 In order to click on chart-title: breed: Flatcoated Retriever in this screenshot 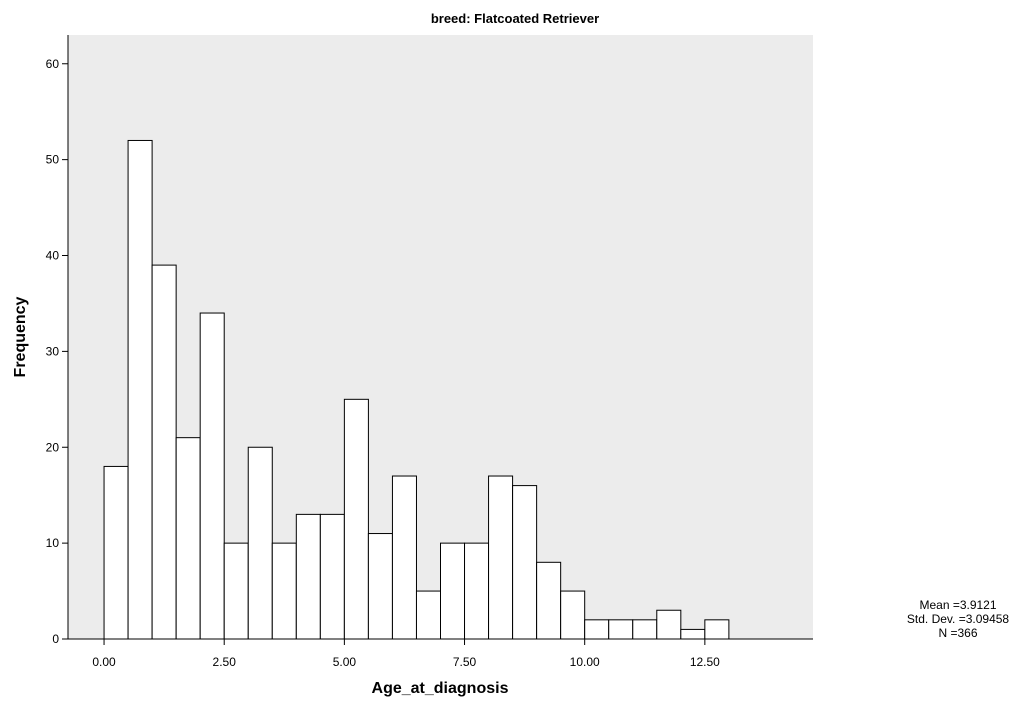, I will do `click(515, 18)`.